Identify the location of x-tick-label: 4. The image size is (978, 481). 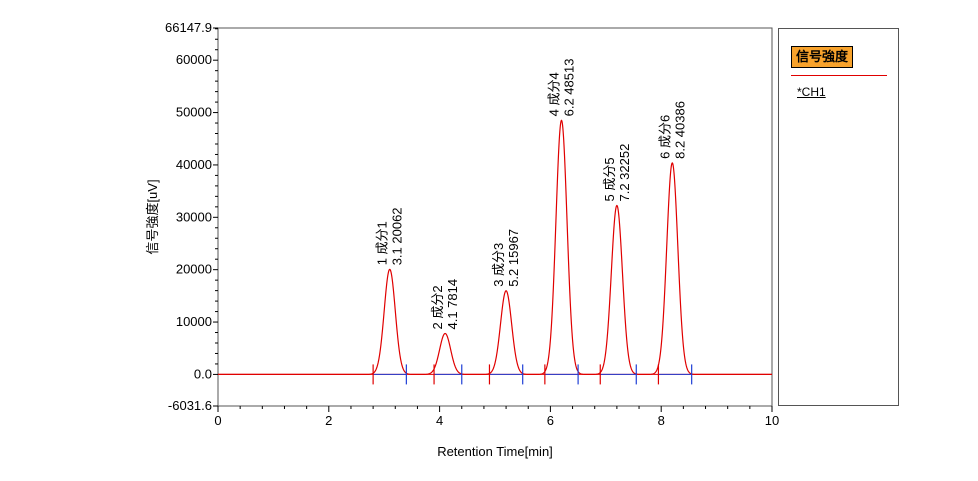
(439, 420).